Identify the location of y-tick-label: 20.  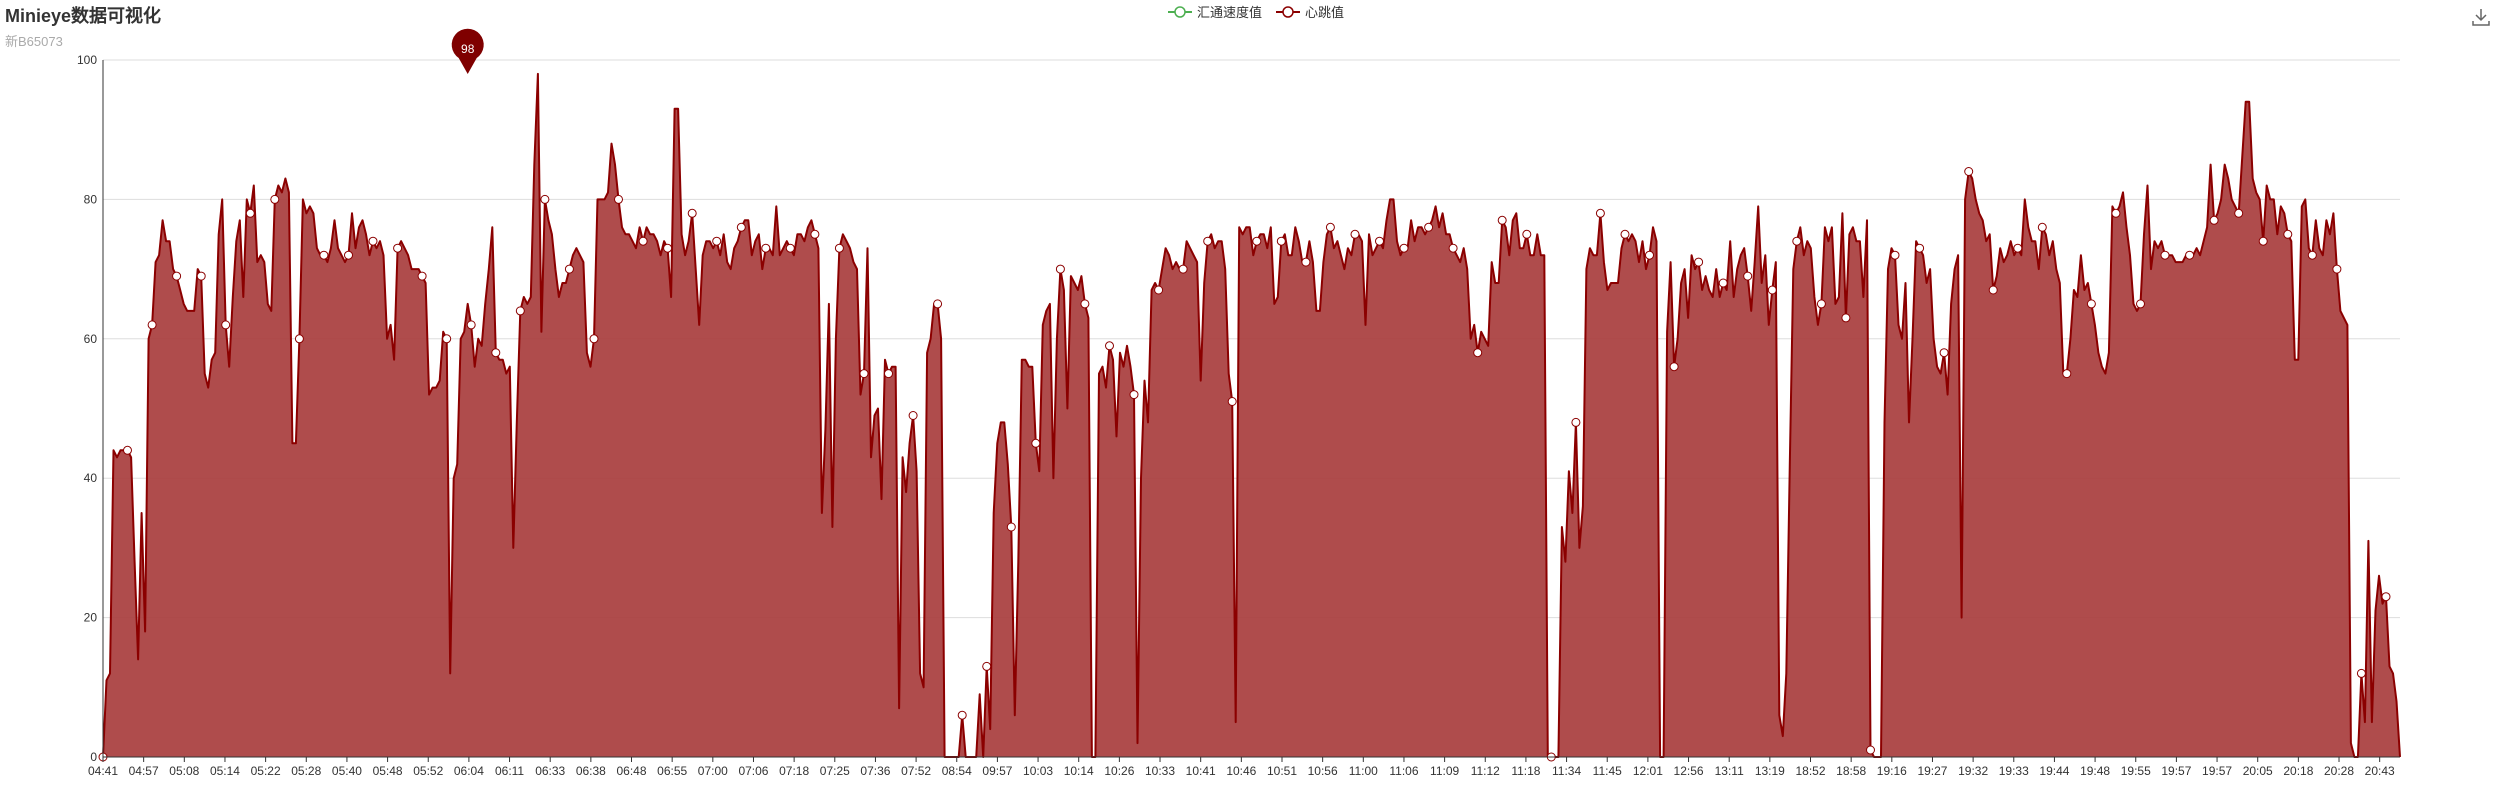
(91, 618).